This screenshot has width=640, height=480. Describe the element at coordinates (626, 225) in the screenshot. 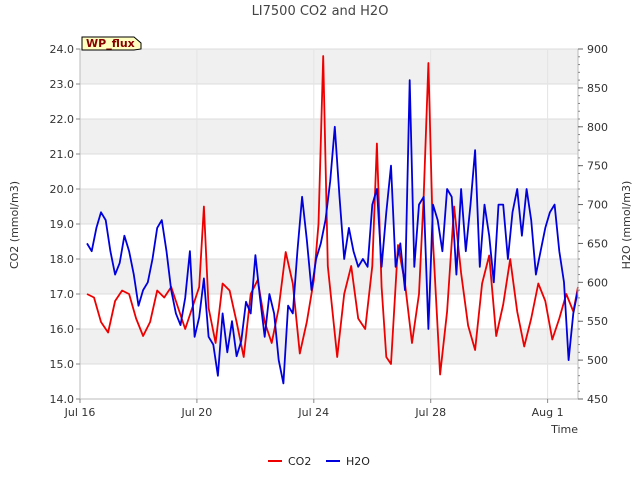

I see `right-y-axis-label: H2O (mmol/m3)` at that location.